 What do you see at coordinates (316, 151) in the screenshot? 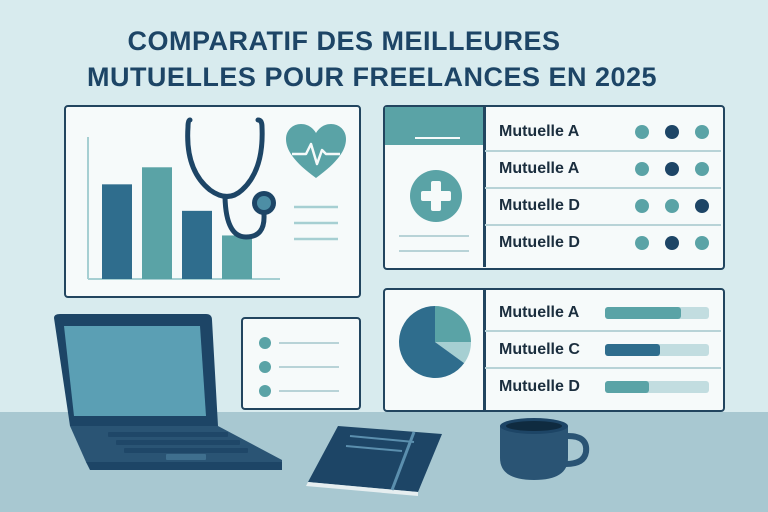
I see `heart-pulse-icon` at bounding box center [316, 151].